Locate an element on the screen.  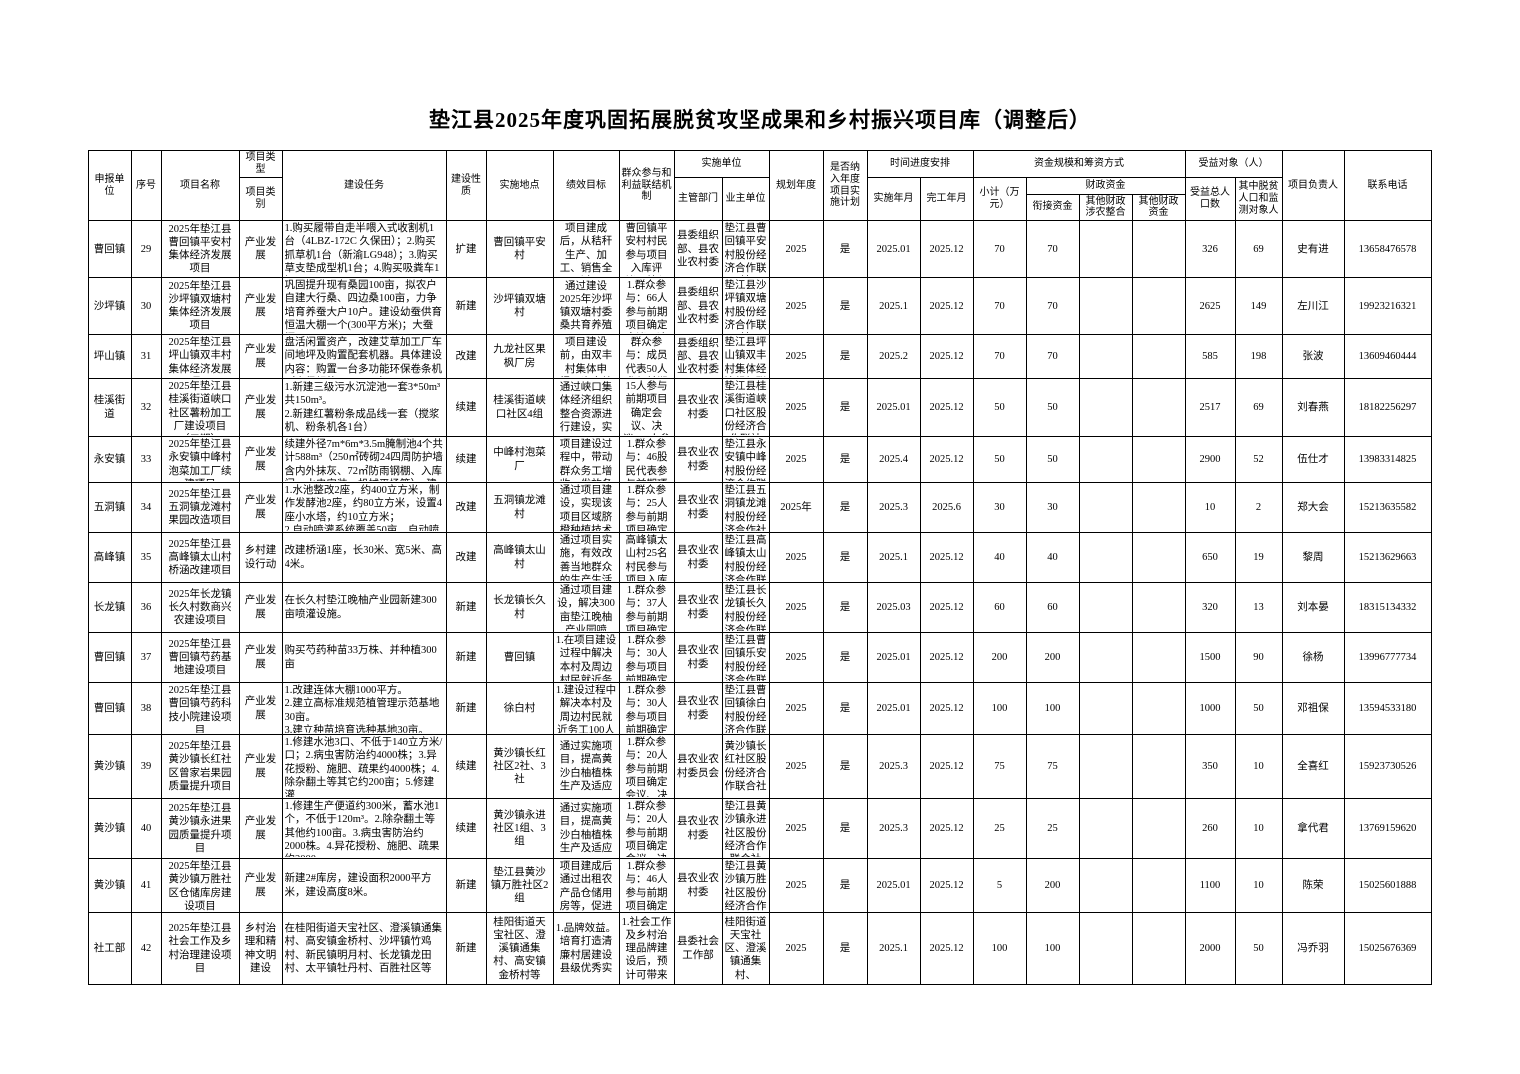
cell-start: 2025.01 is located at coordinates (893, 658).